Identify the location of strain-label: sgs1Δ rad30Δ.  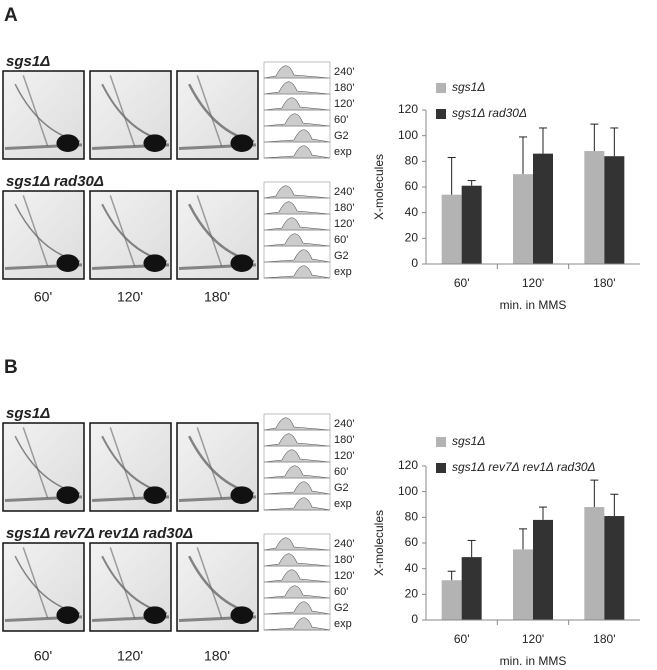
(55, 181).